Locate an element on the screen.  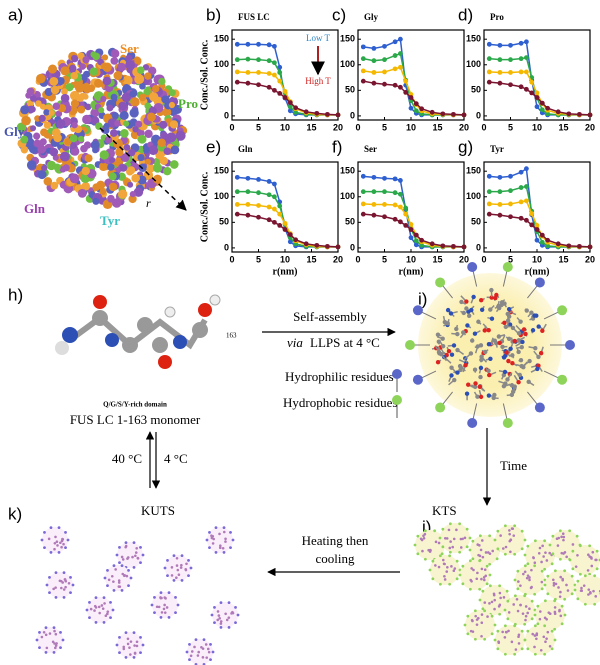
line-chart: c) Gly 0 50 100 150 0 5 10 15 20 is located at coordinates (400, 68).